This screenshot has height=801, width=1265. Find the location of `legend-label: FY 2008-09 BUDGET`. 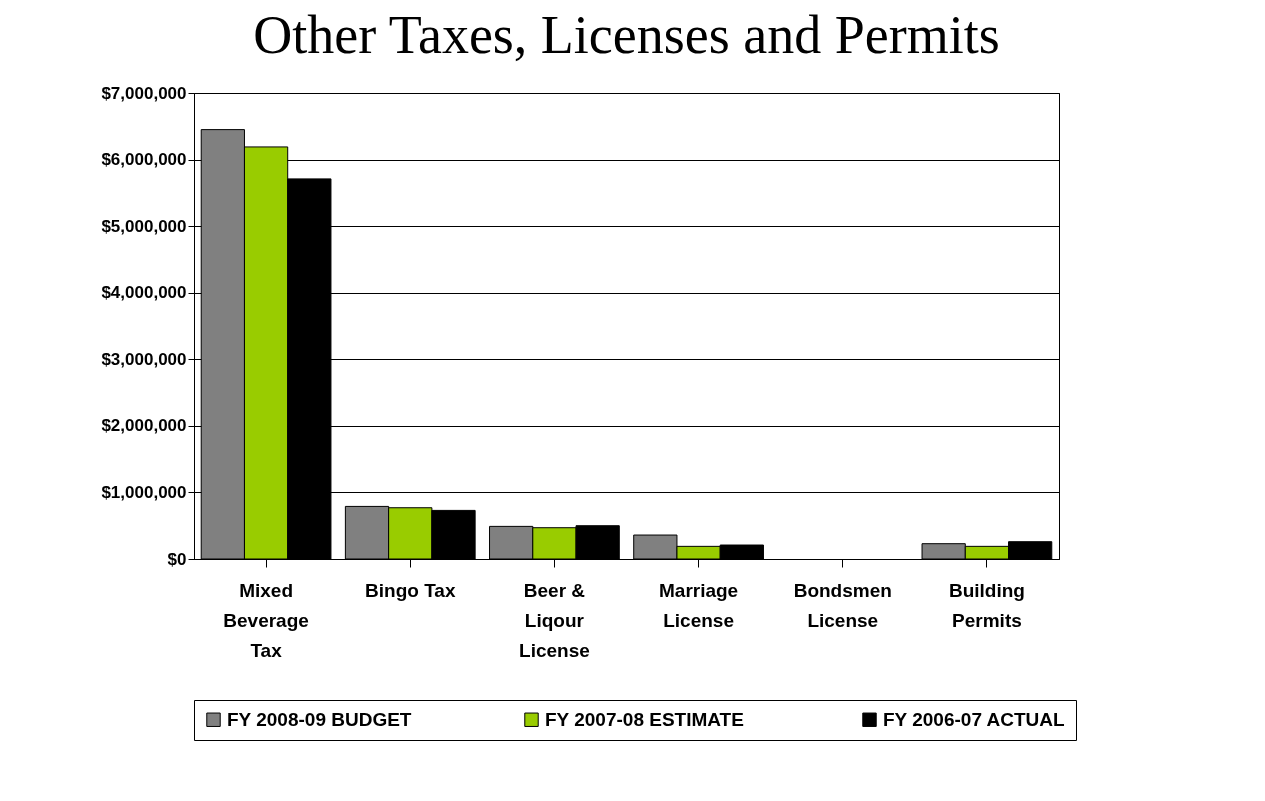

legend-label: FY 2008-09 BUDGET is located at coordinates (319, 719).